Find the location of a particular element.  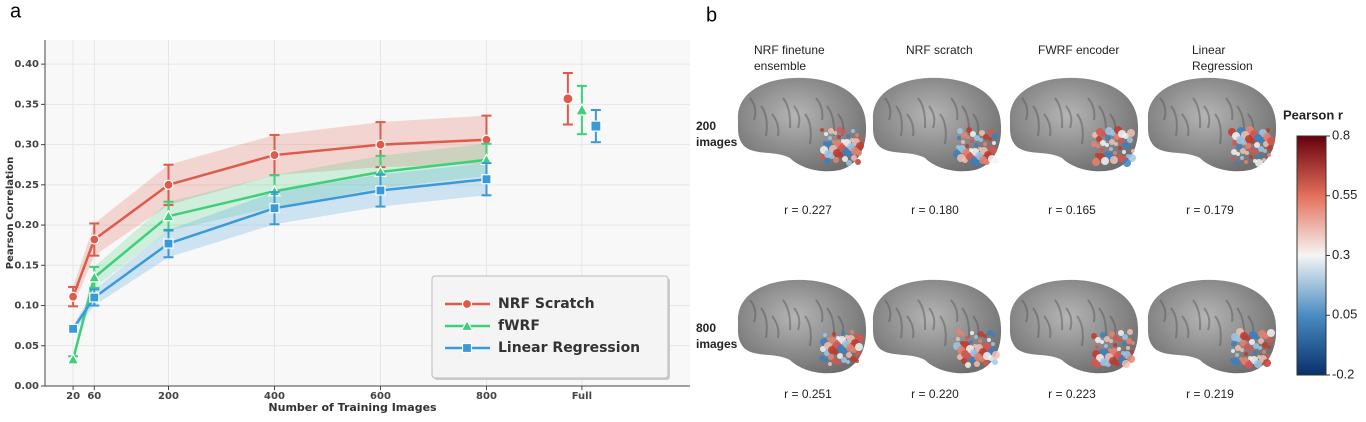

colorbar-tick-label: 0.05 is located at coordinates (1344, 314).